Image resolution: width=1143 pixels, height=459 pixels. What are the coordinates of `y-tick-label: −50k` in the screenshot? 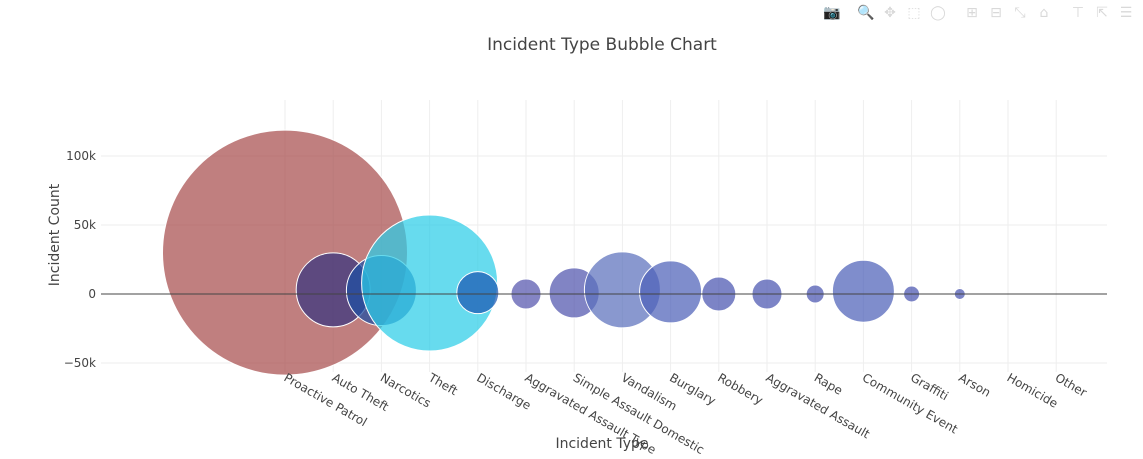 It's located at (80, 363).